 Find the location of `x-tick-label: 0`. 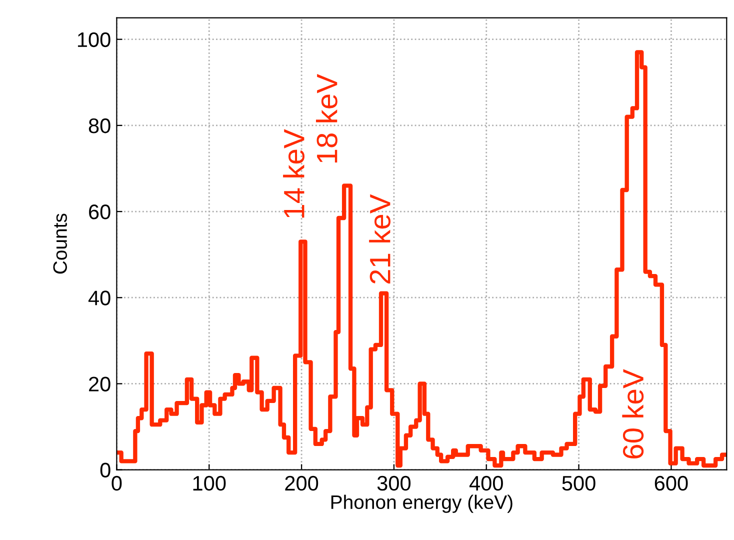

x-tick-label: 0 is located at coordinates (117, 483).